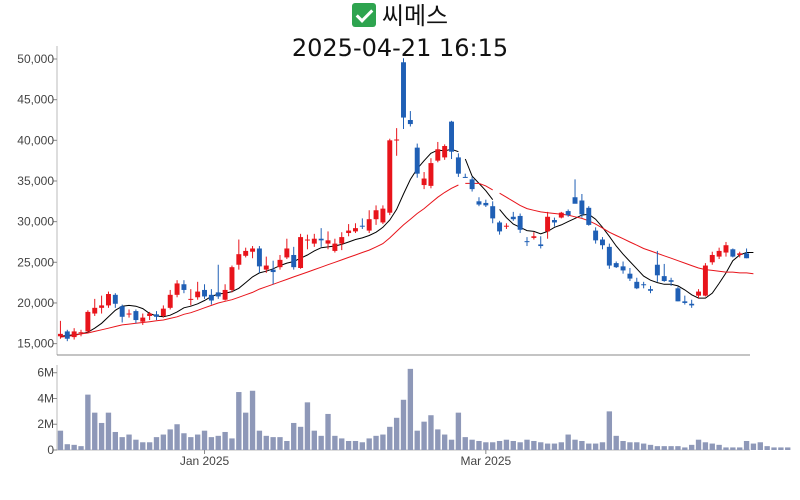 Image resolution: width=800 pixels, height=500 pixels. I want to click on check-mark-icon, so click(363, 15).